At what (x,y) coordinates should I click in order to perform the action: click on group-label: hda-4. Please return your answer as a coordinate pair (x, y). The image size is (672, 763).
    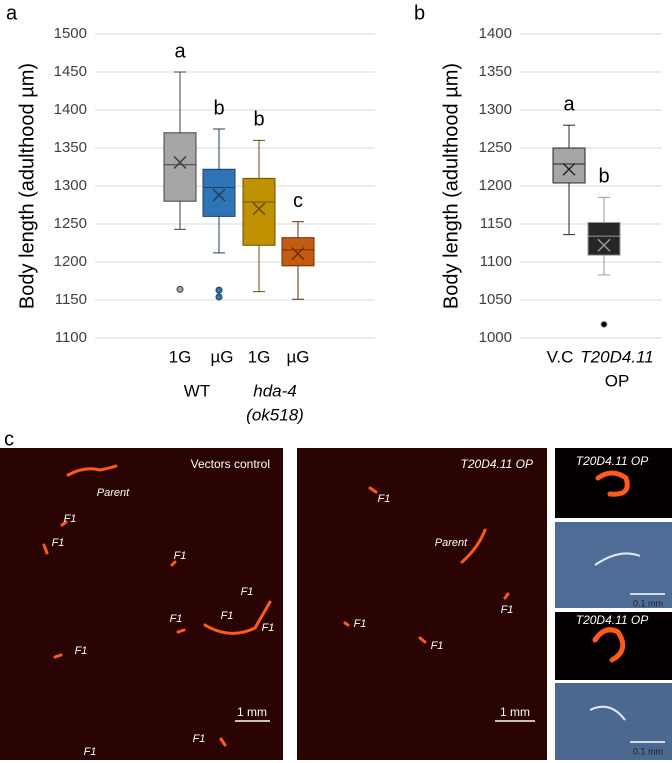
    Looking at the image, I should click on (274, 390).